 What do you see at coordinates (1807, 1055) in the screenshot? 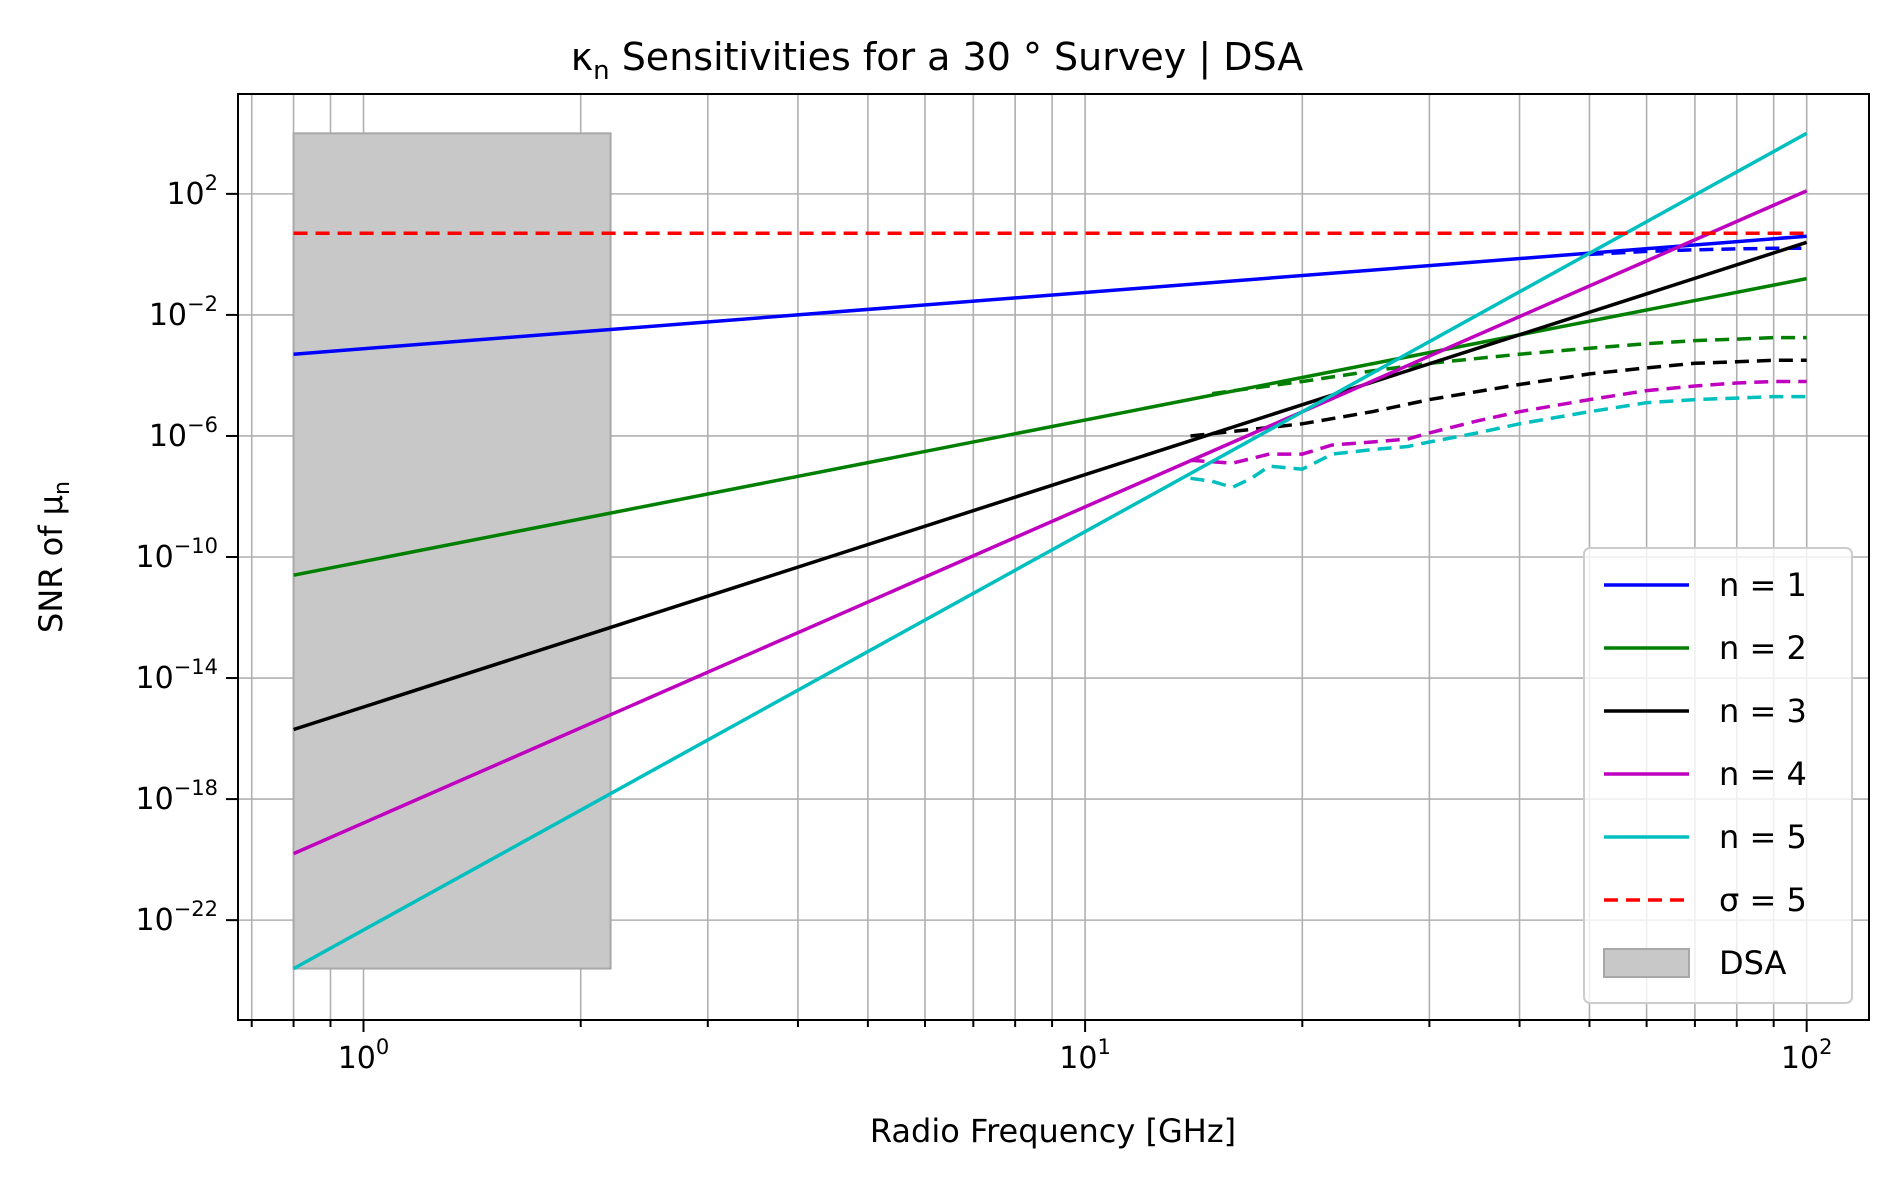
I see `x-tick-label: 10²` at bounding box center [1807, 1055].